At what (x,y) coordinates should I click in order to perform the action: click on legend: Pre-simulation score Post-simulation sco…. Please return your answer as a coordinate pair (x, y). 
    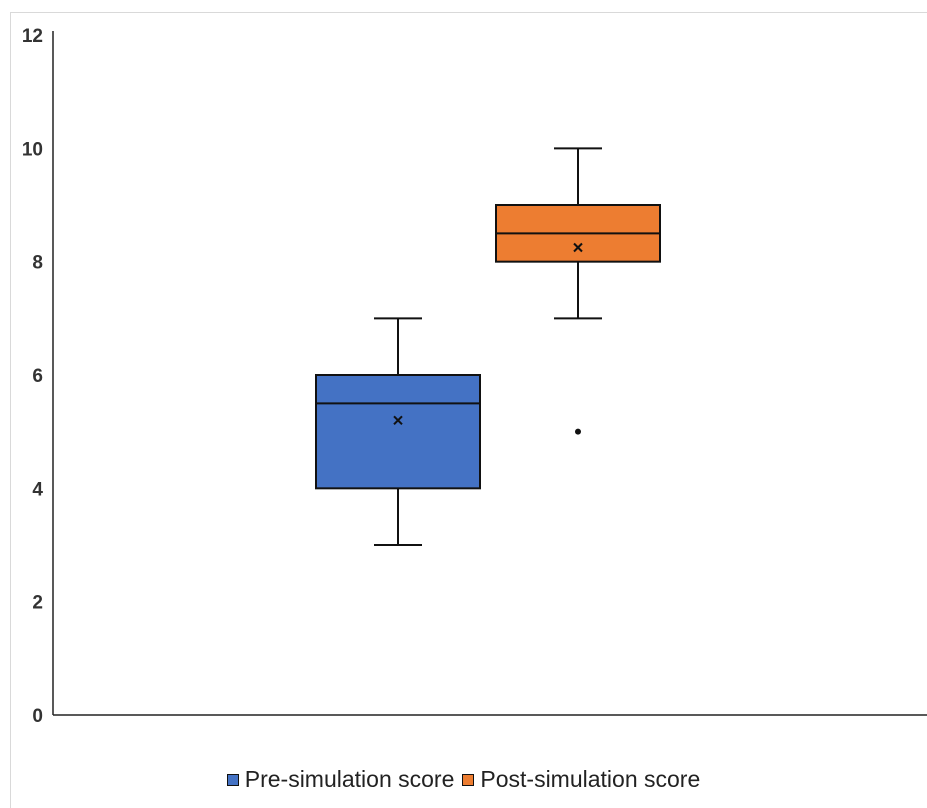
    Looking at the image, I should click on (463, 779).